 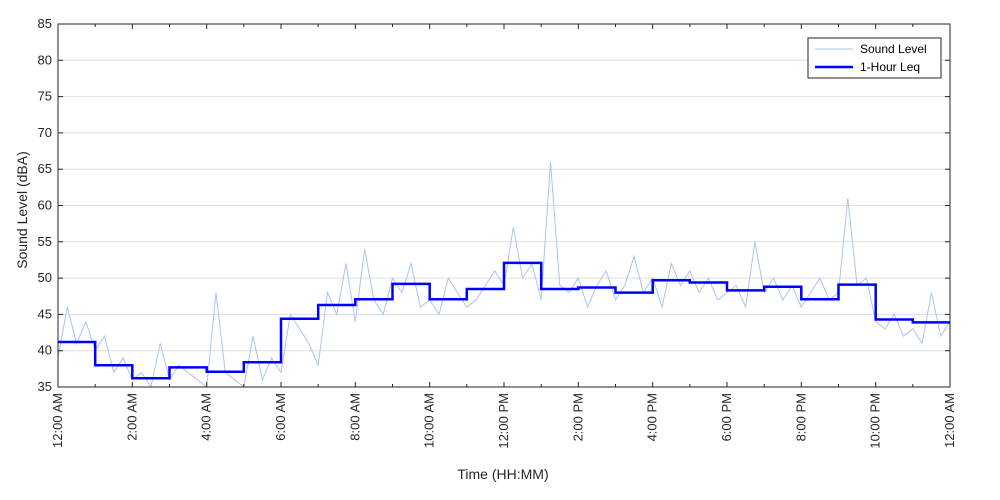 I want to click on y-tick-label: 65, so click(x=45, y=168).